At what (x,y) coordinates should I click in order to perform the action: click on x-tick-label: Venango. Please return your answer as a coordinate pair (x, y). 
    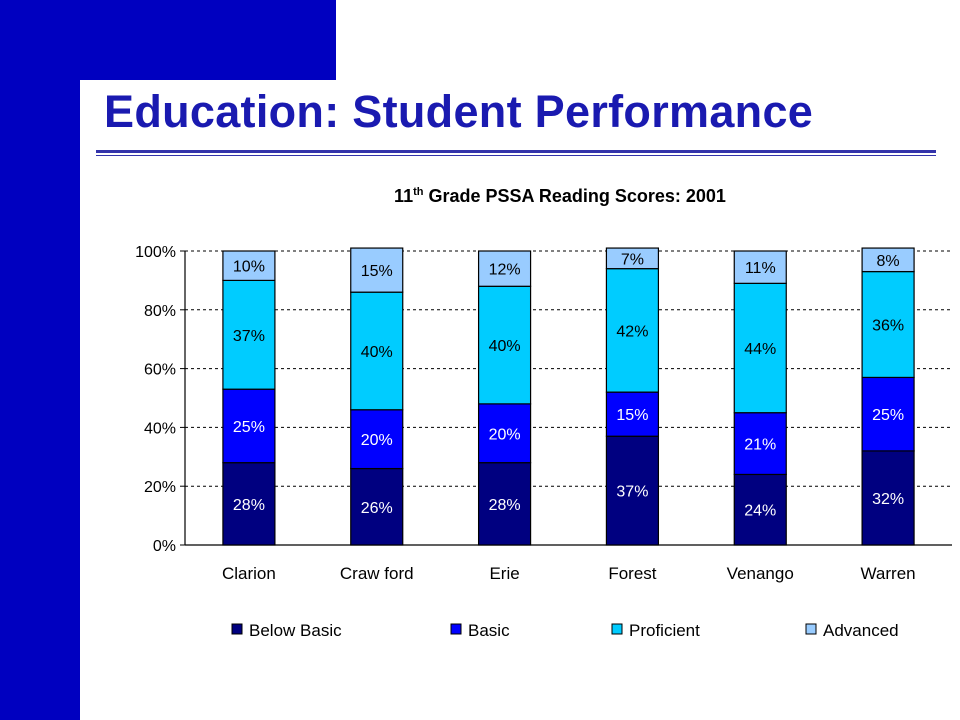
    Looking at the image, I should click on (760, 573).